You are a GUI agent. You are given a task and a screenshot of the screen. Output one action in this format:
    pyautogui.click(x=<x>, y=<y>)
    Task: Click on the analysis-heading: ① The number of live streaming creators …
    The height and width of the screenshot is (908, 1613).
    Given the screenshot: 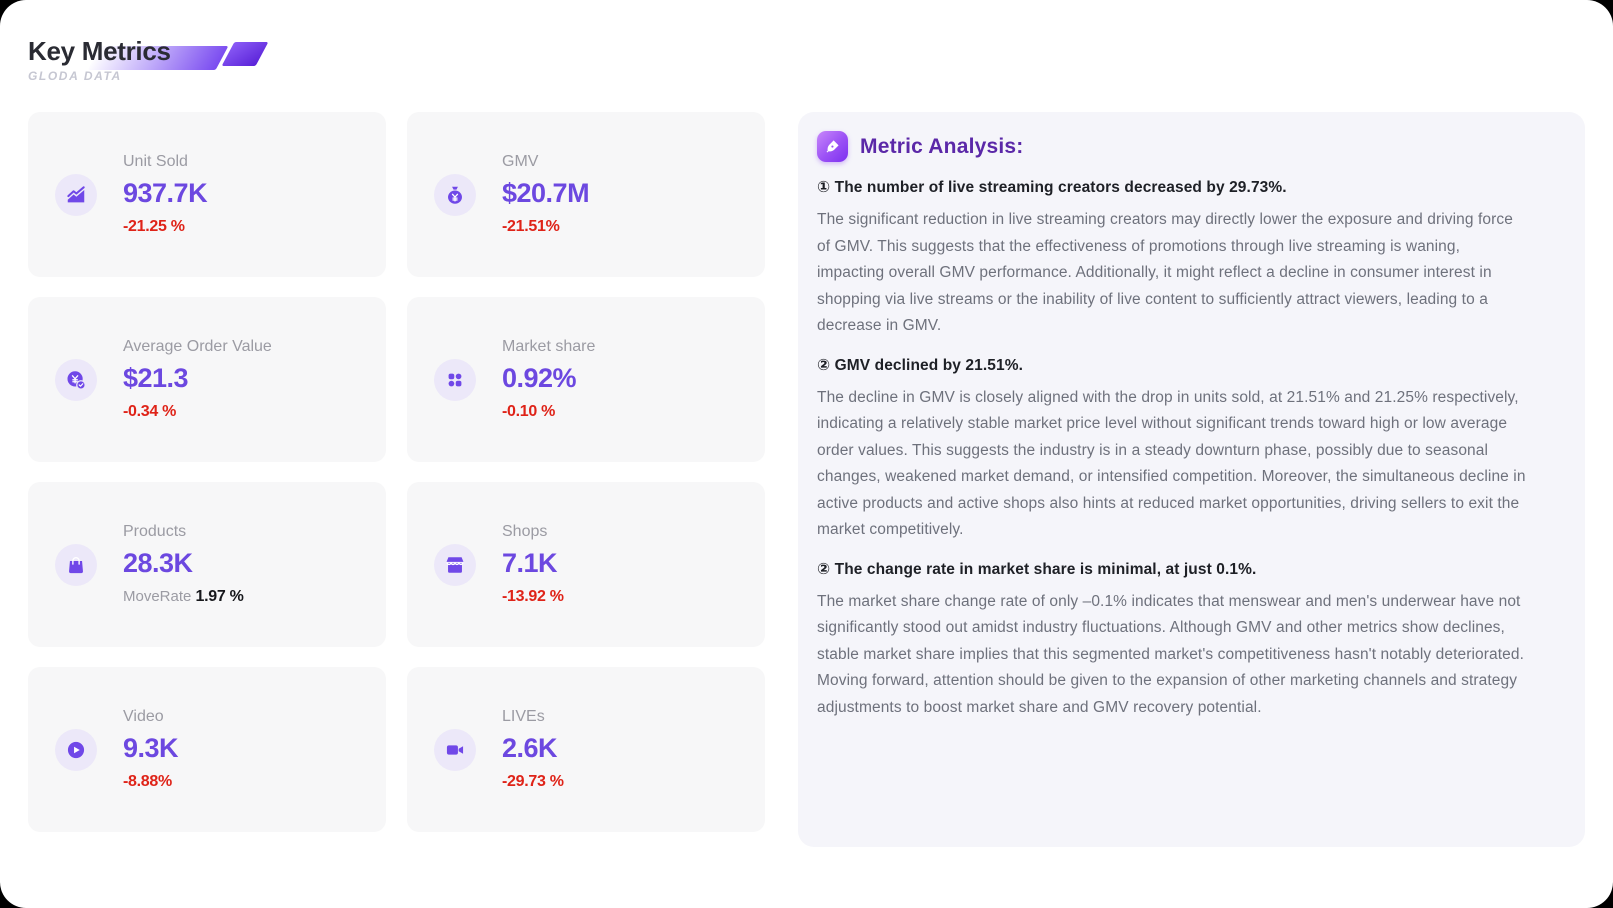 What is the action you would take?
    pyautogui.click(x=1052, y=187)
    